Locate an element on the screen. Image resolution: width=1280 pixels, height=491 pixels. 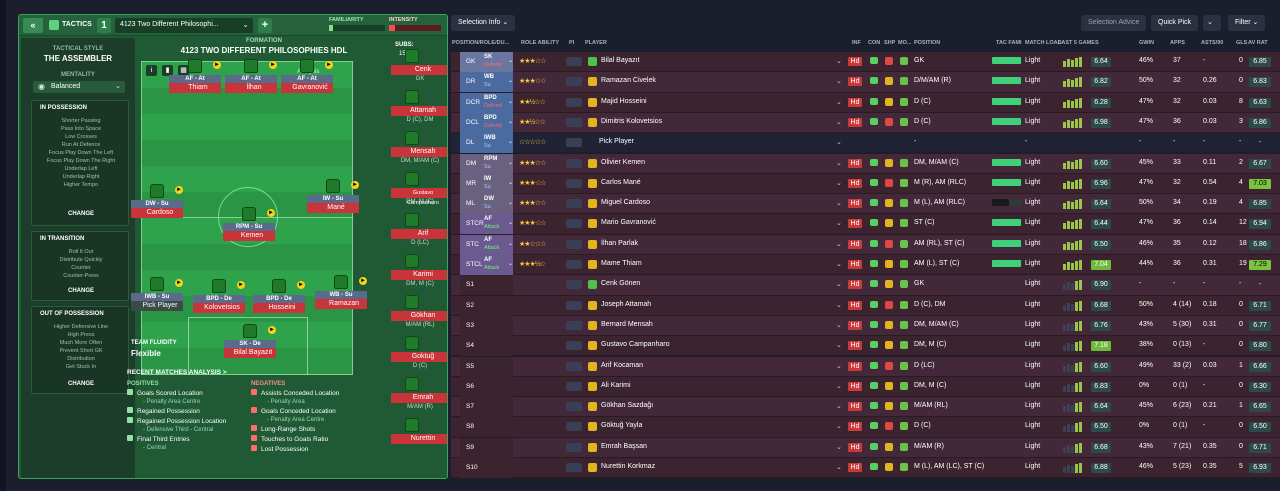
player-name: Majid Hosseini is located at coordinates (624, 101).